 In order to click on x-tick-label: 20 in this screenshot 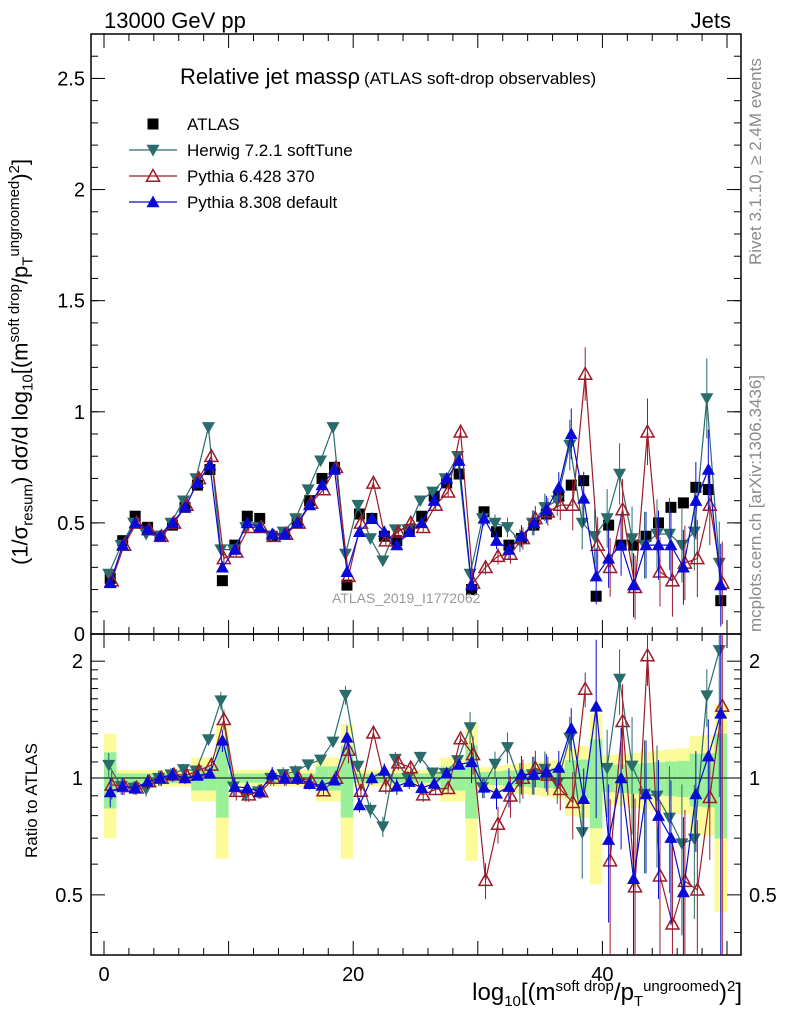, I will do `click(353, 975)`.